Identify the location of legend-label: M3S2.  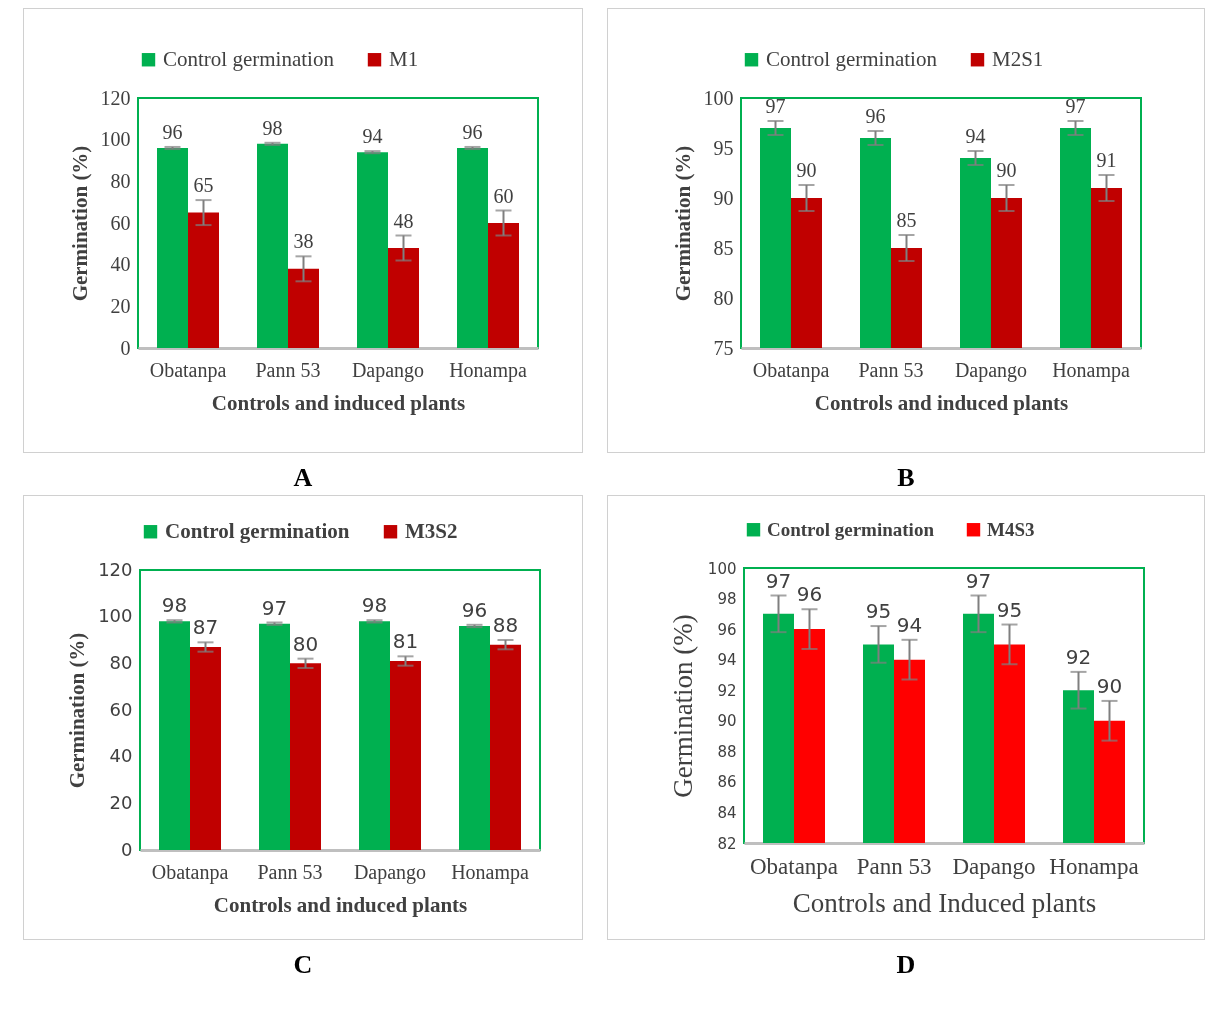
(431, 530).